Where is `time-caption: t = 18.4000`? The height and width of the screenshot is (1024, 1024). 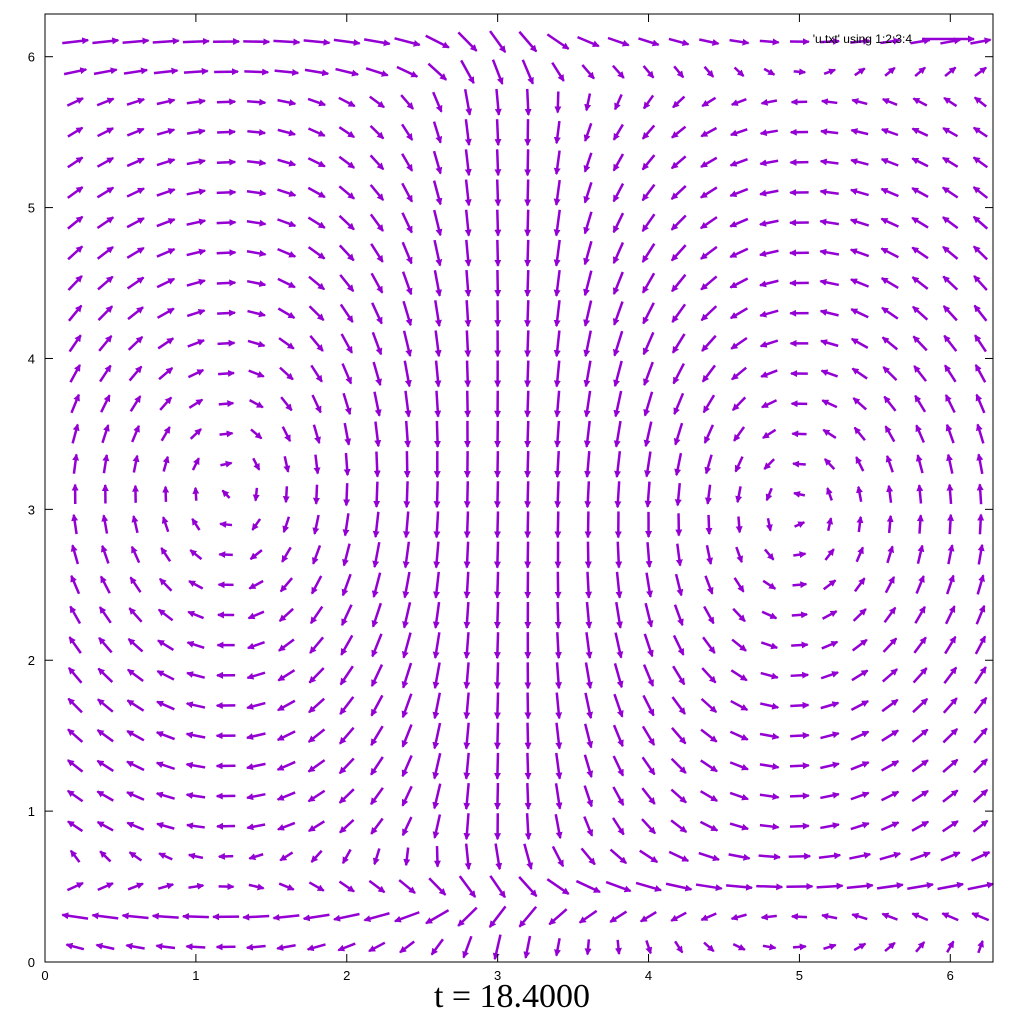 time-caption: t = 18.4000 is located at coordinates (512, 996).